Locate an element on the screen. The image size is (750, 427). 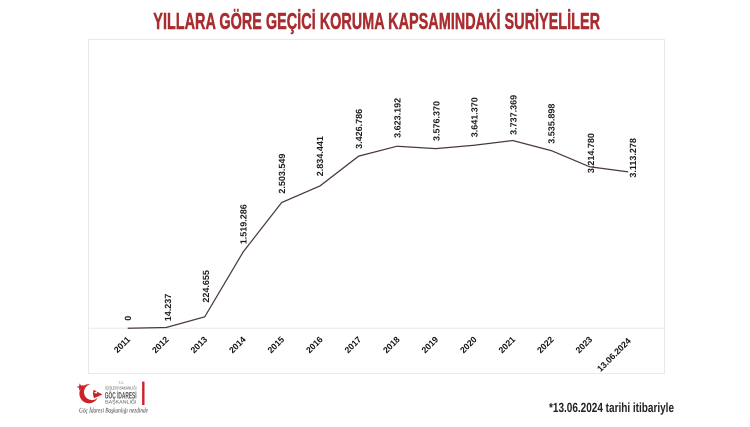
svg-text: İÇİŞLERİ BAKANLIĞI is located at coordinates (120, 388).